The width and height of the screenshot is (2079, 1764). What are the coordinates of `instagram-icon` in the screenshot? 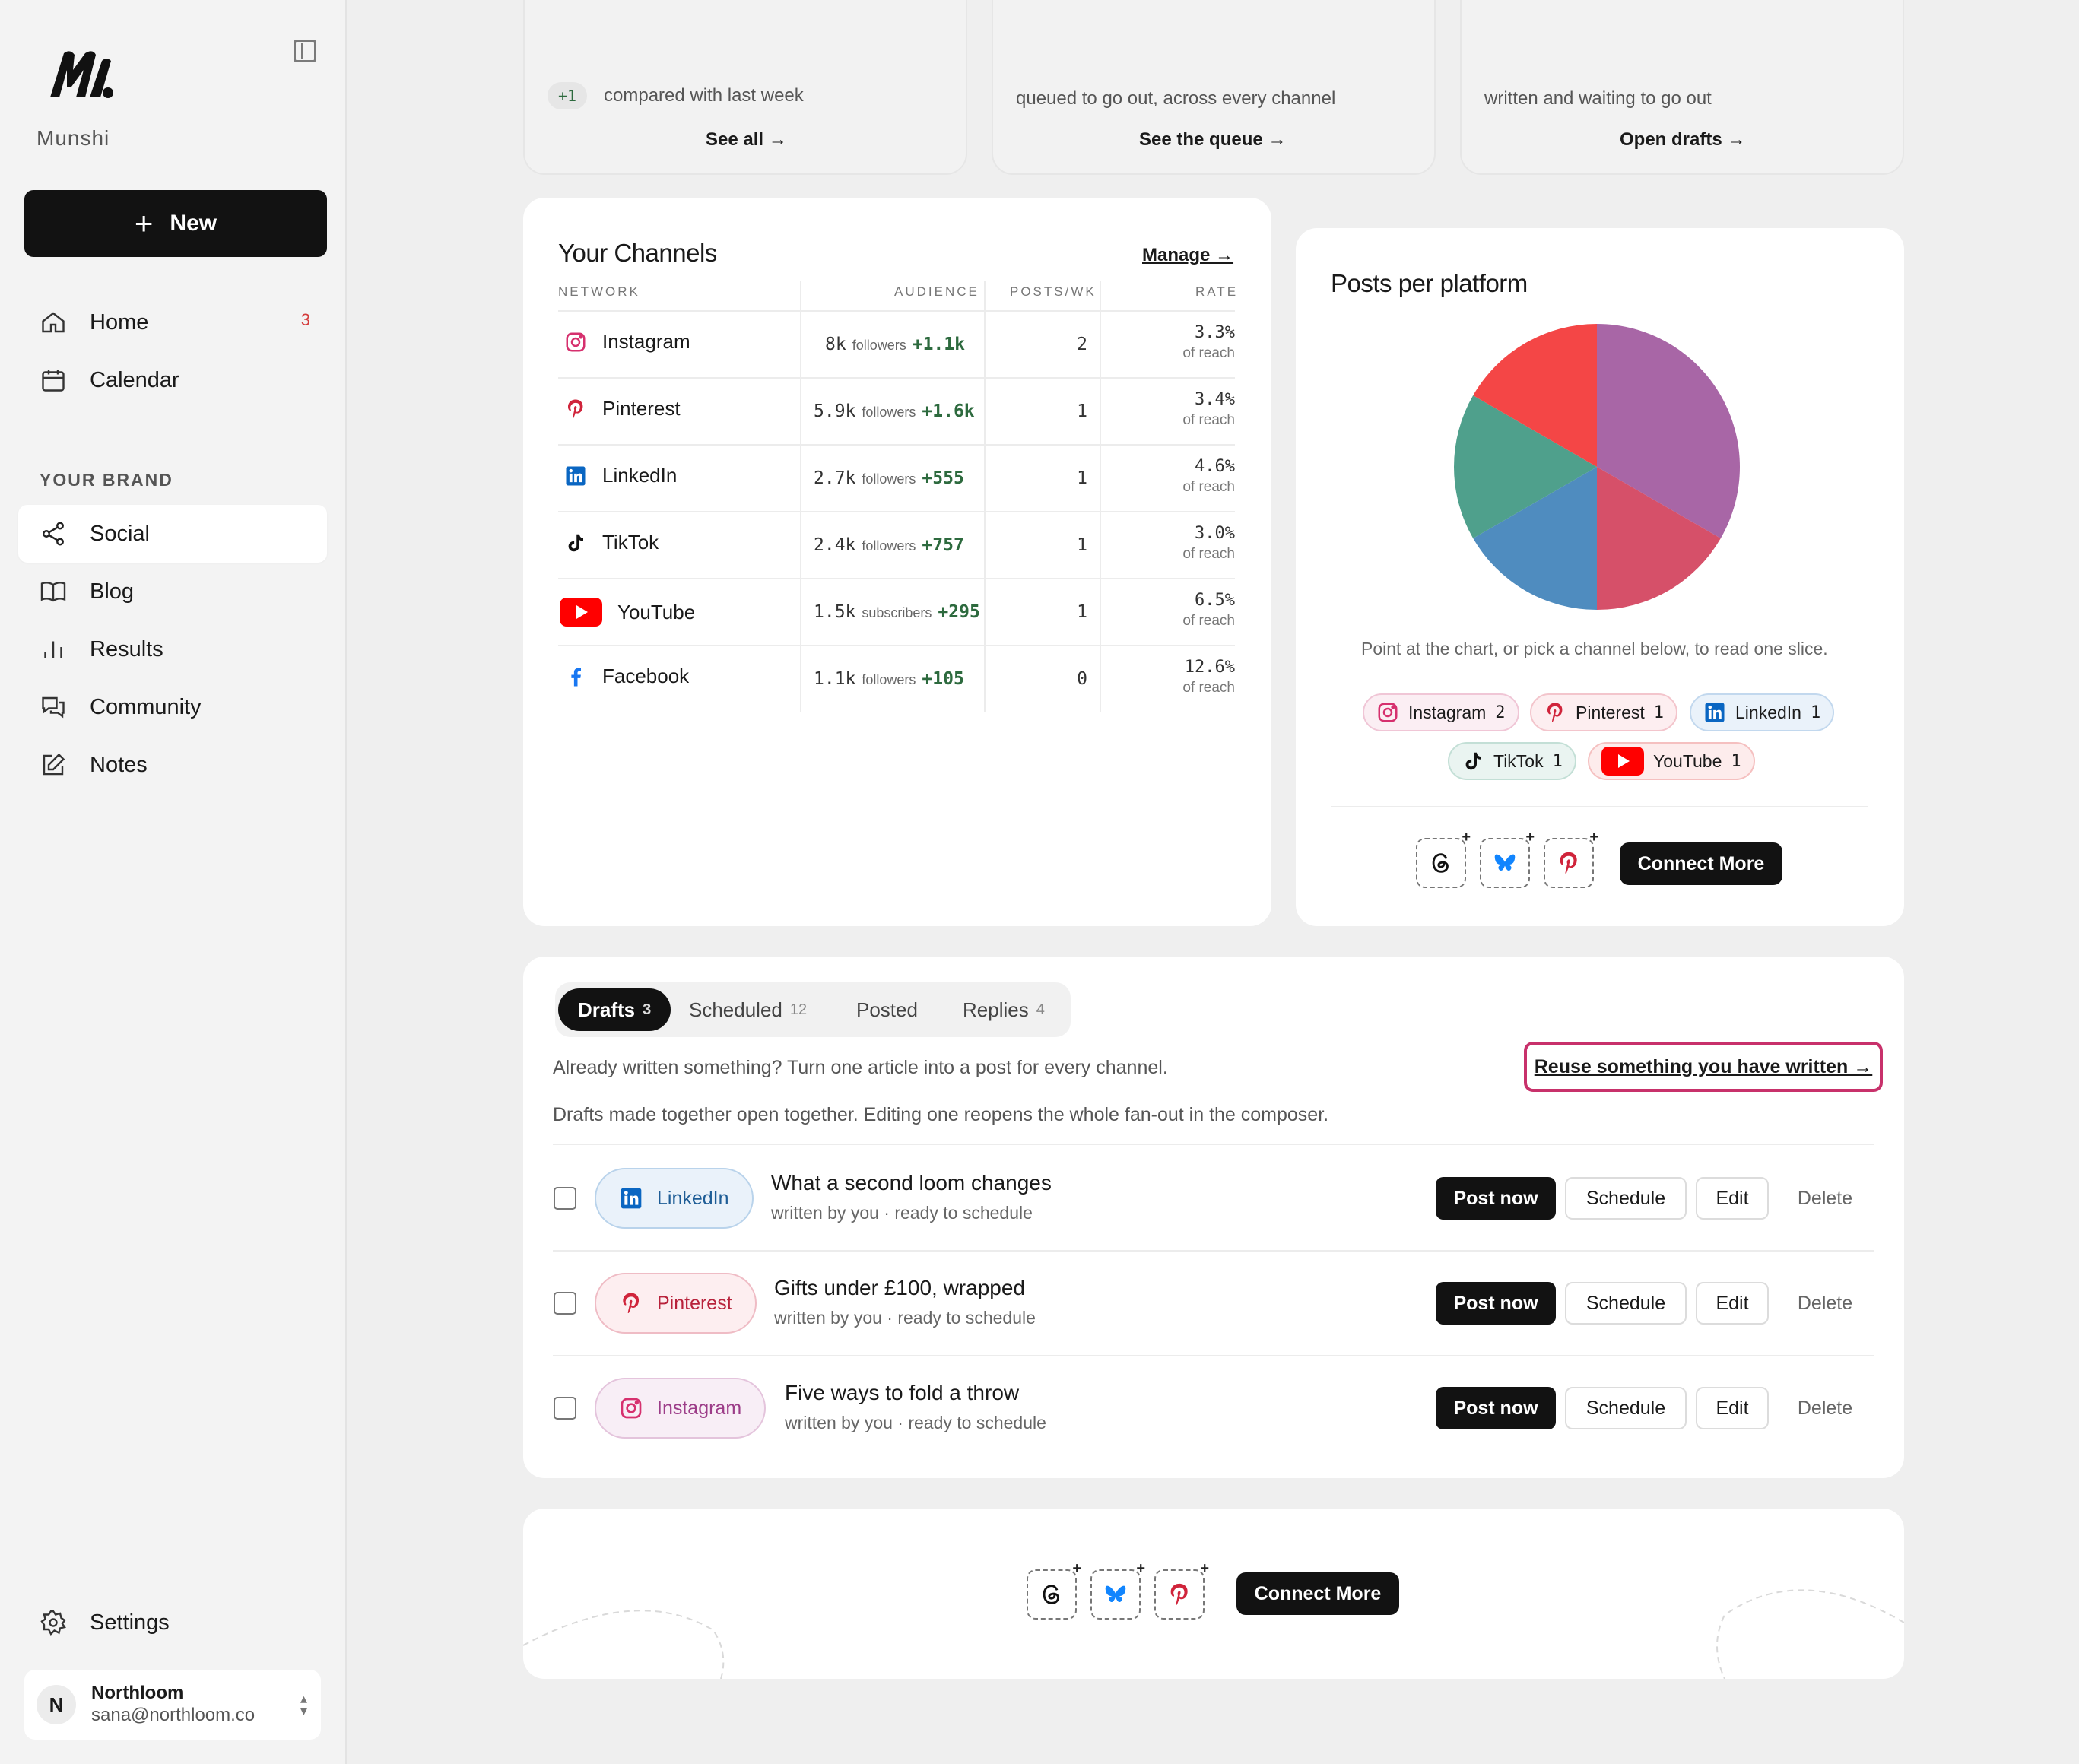 It's located at (576, 342).